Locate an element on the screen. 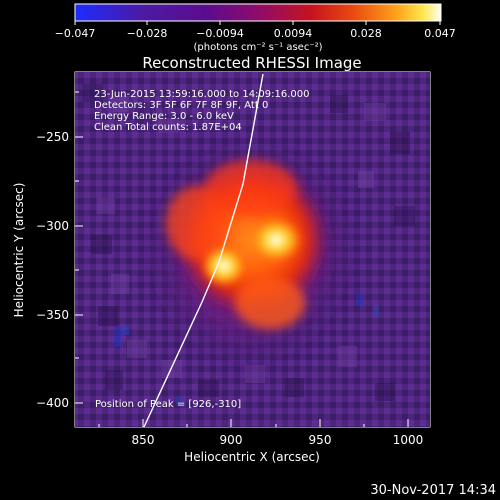  y-axis-label: Heliocentric Y (arcsec) is located at coordinates (19, 250).